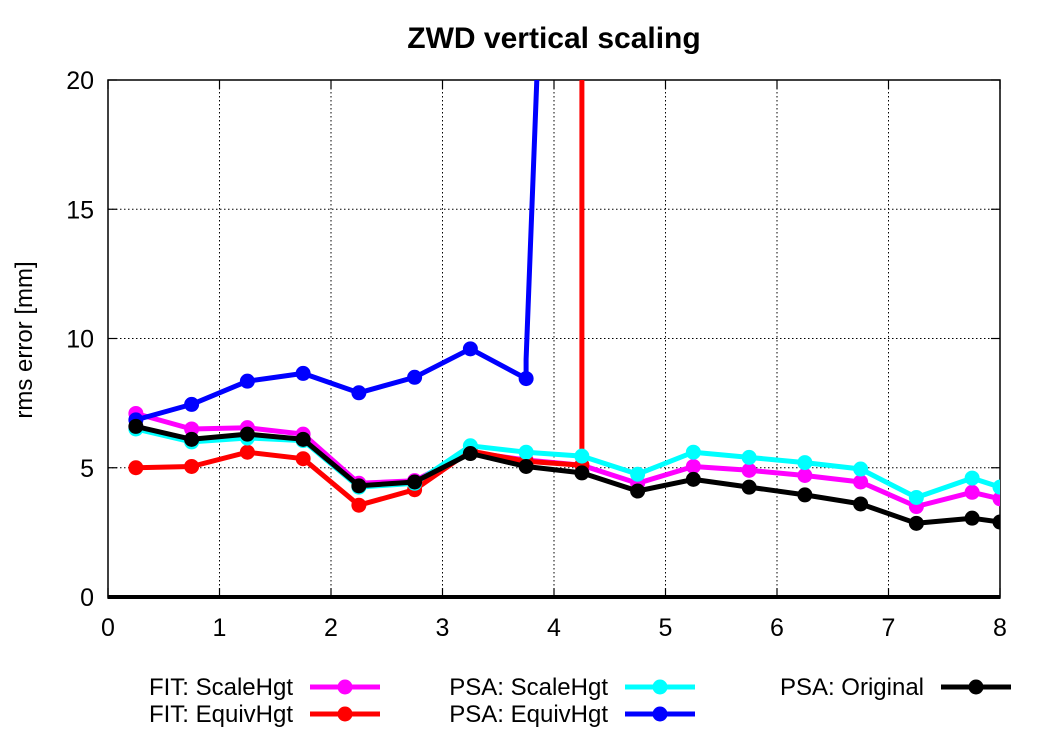 This screenshot has height=733, width=1050. Describe the element at coordinates (660, 714) in the screenshot. I see `legend-marker-psa-equivhgt` at that location.